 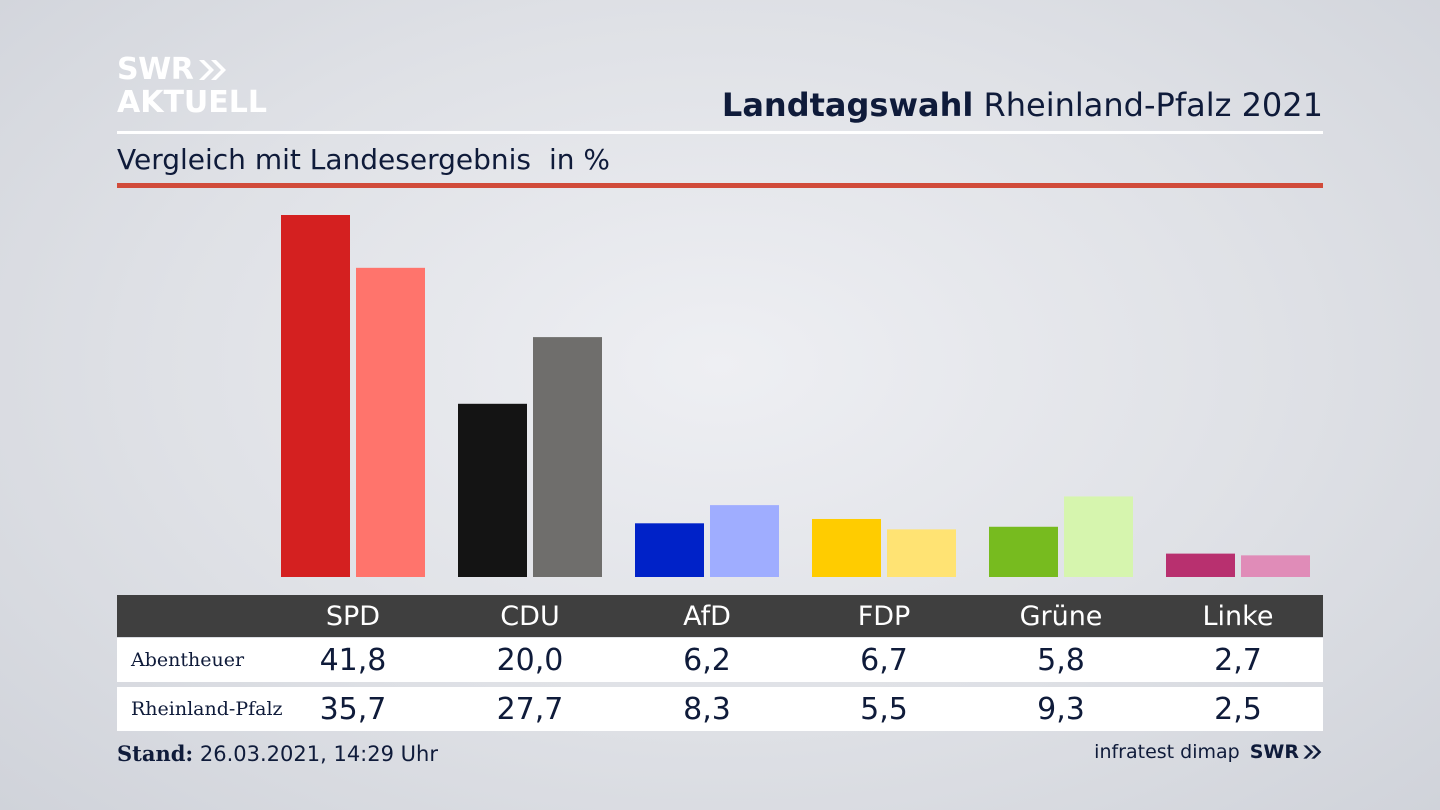 What do you see at coordinates (1200, 565) in the screenshot?
I see `bar-linke-abentheuer` at bounding box center [1200, 565].